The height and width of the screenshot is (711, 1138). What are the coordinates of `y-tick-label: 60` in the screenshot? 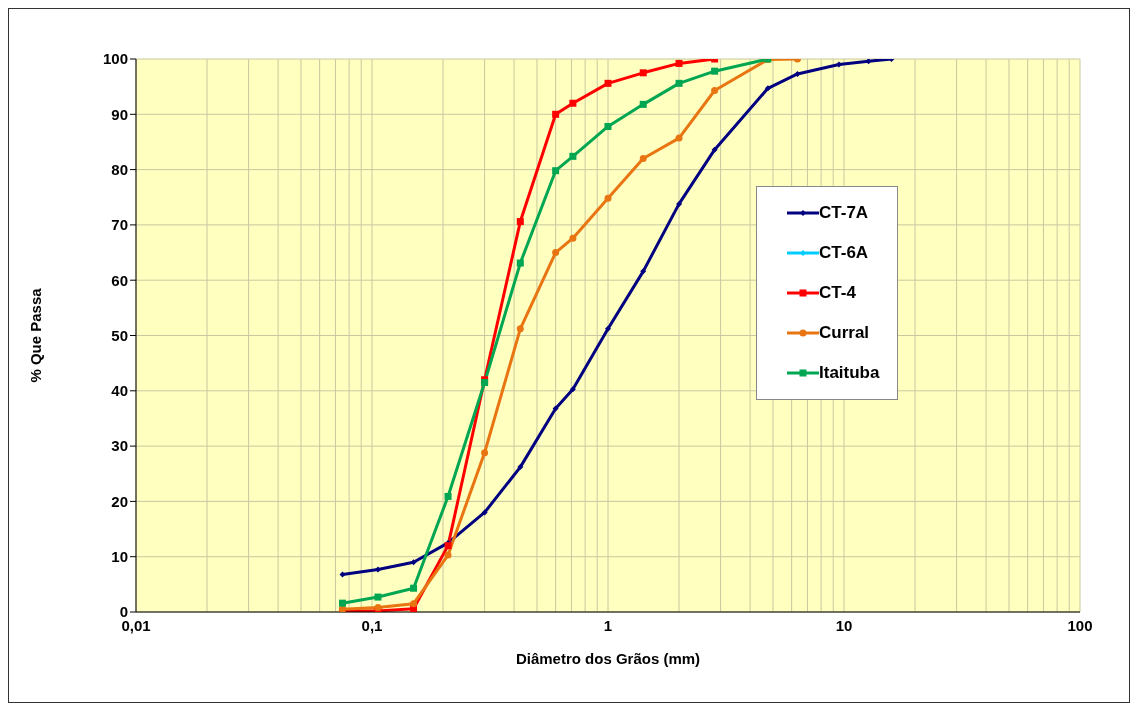 It's located at (119, 280).